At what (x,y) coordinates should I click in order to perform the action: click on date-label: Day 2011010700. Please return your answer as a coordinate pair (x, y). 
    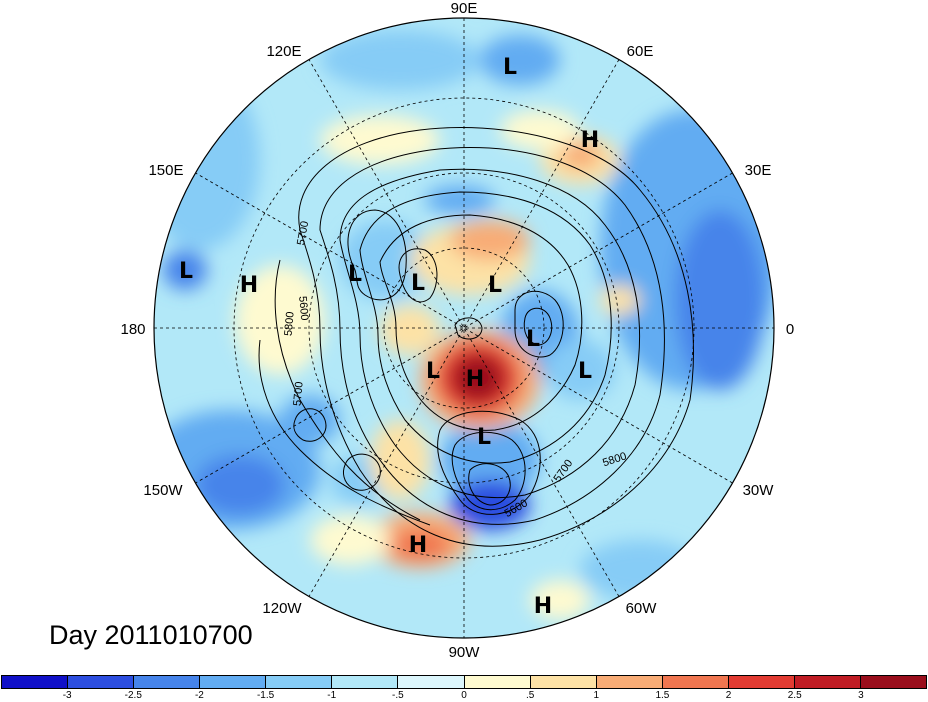
    Looking at the image, I should click on (151, 635).